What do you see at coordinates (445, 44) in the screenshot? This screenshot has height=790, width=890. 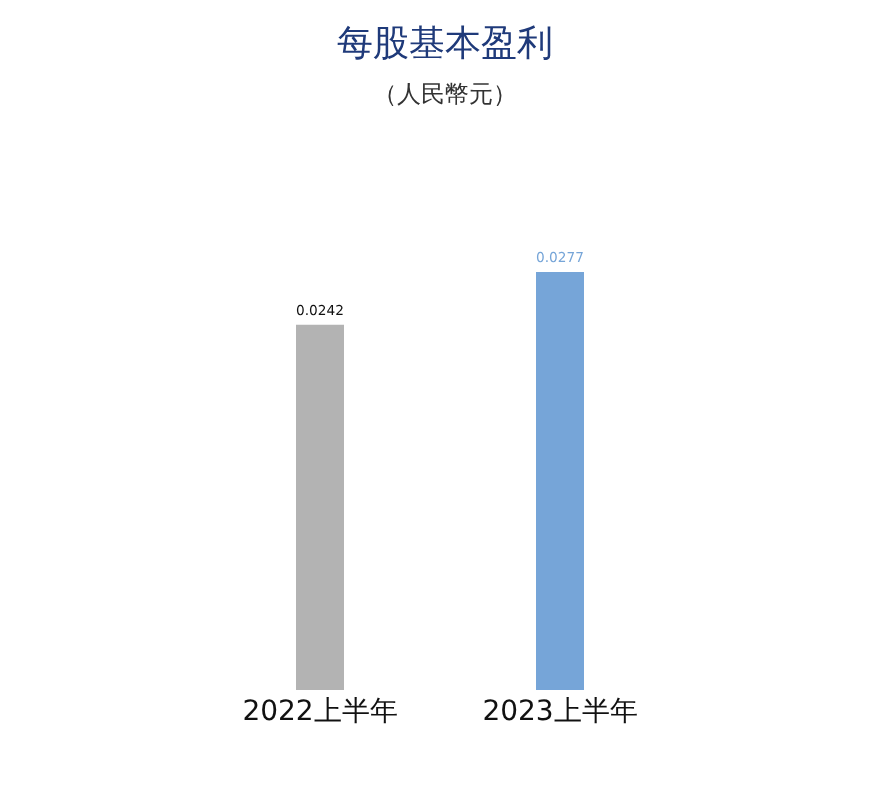 I see `chart-title: 每股基本盈利` at bounding box center [445, 44].